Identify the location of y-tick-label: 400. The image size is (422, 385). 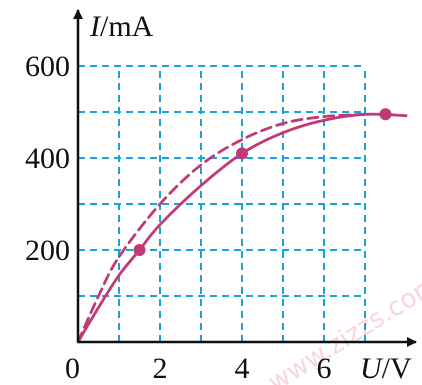
(47, 158).